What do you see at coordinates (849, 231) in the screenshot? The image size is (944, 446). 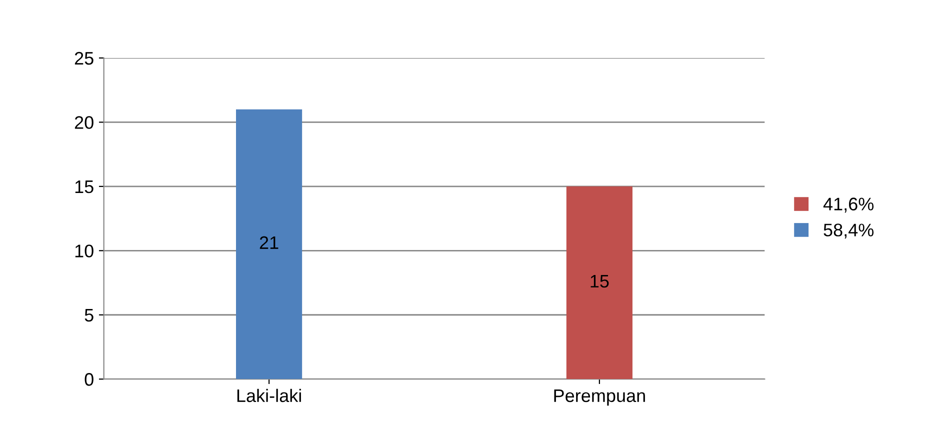 I see `legend-label: 58,4%` at bounding box center [849, 231].